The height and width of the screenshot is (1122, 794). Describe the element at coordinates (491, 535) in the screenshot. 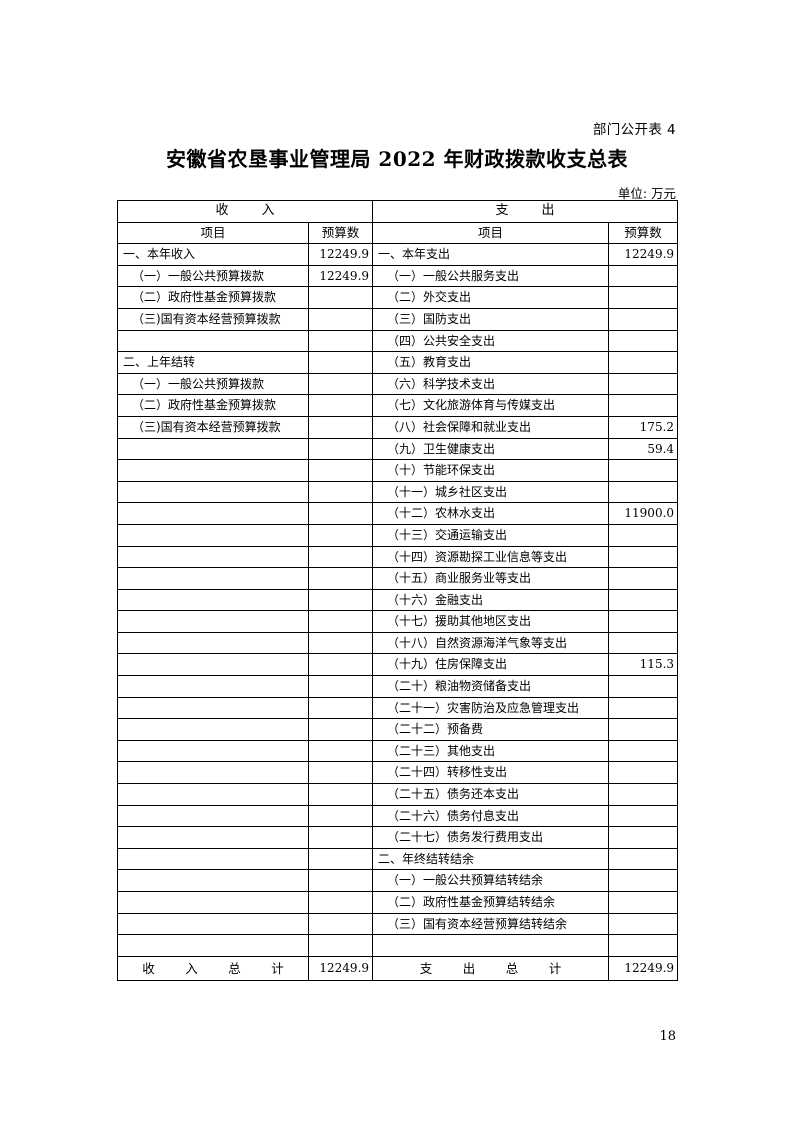

I see `expenditure-item-label: （十三）交通运输支出` at that location.